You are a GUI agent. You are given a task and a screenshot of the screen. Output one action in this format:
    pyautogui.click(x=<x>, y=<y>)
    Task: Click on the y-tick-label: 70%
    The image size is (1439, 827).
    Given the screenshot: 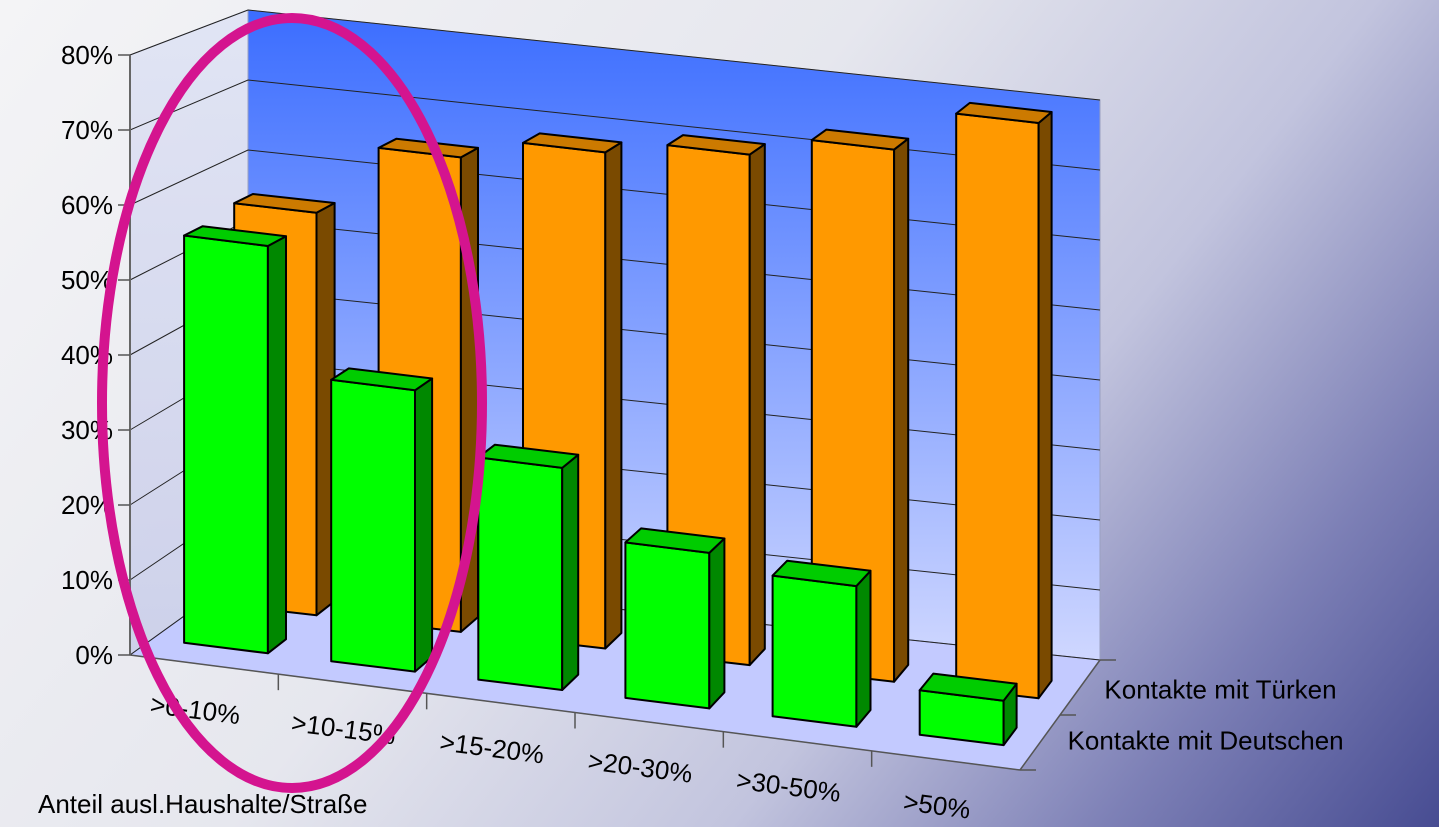 What is the action you would take?
    pyautogui.click(x=87, y=130)
    